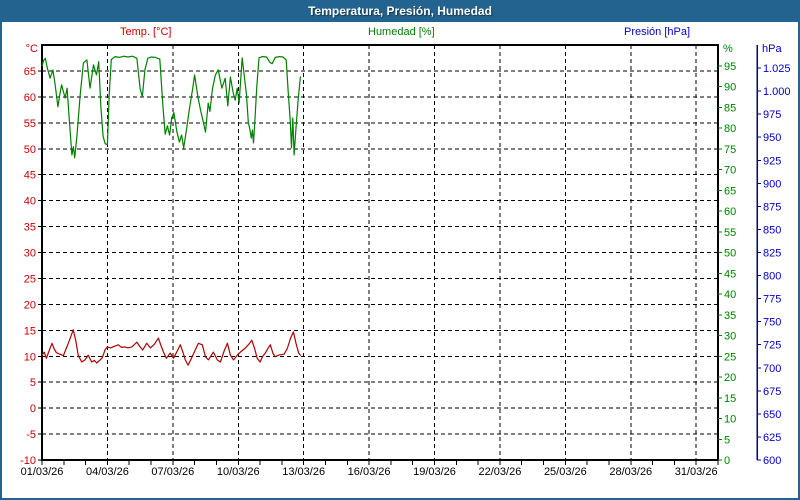 The image size is (800, 500). Describe the element at coordinates (772, 415) in the screenshot. I see `svg-text: 650` at that location.